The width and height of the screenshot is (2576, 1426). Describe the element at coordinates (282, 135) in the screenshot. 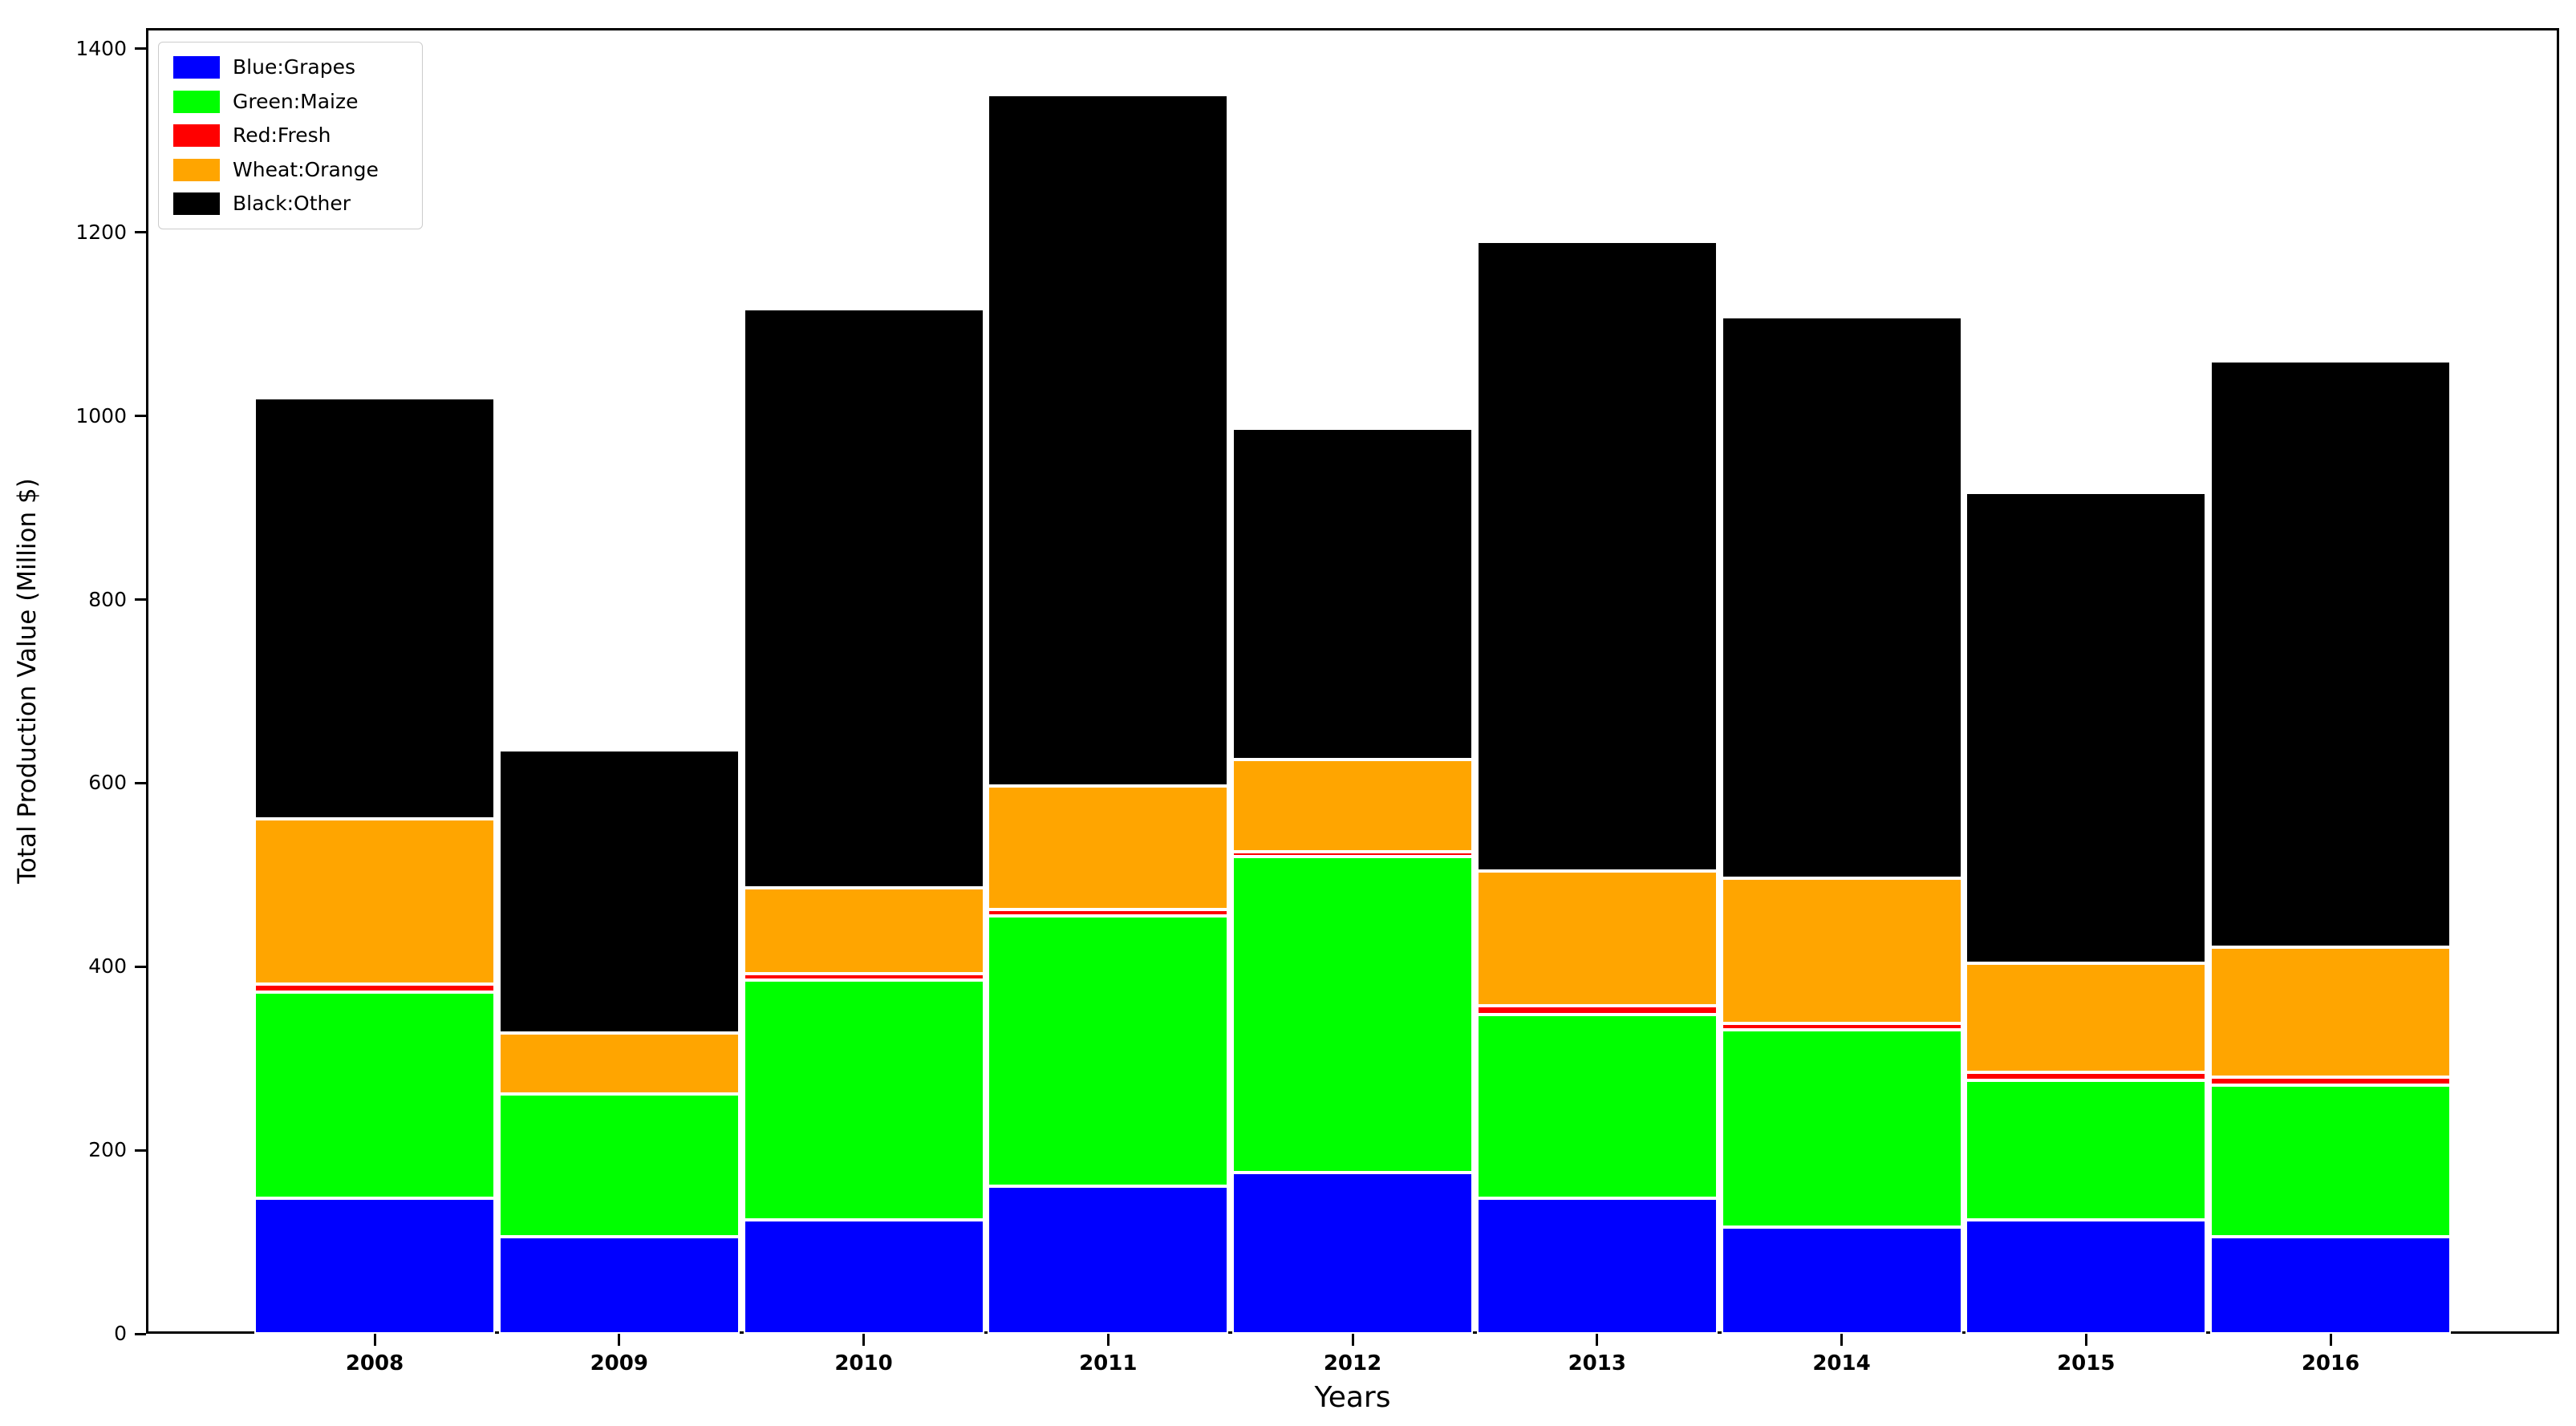

I see `legend-label: Red:Fresh` at that location.